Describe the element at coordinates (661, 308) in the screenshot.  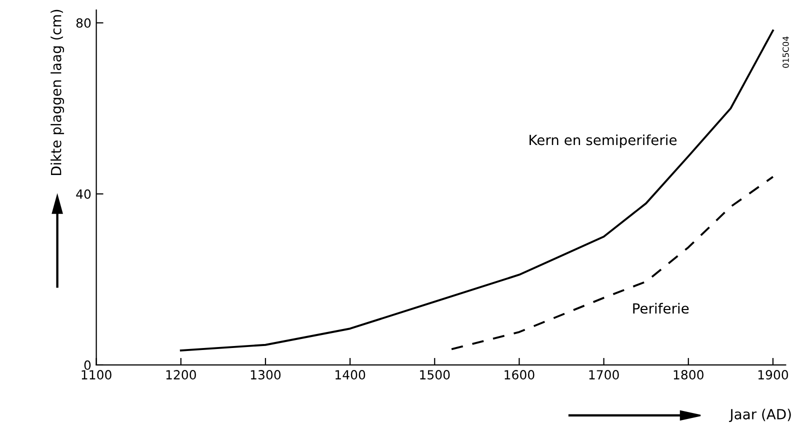
I see `series-label: Periferie` at that location.